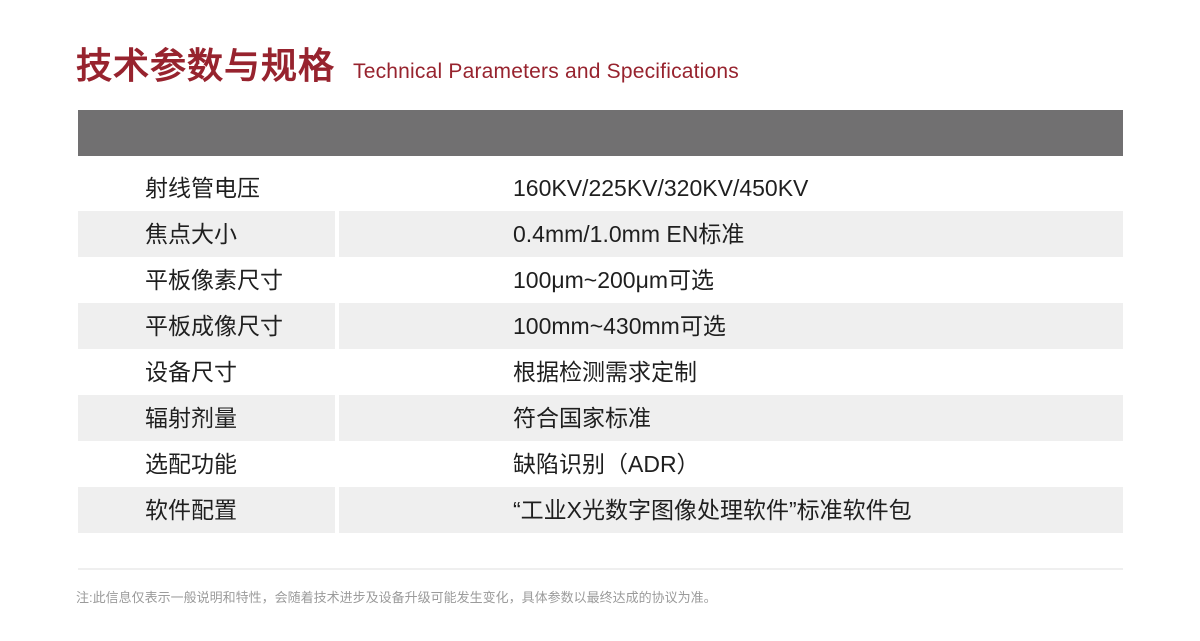  I want to click on table-row: 射线管电压 160KV/225KV/320KV/450KV, so click(600, 188).